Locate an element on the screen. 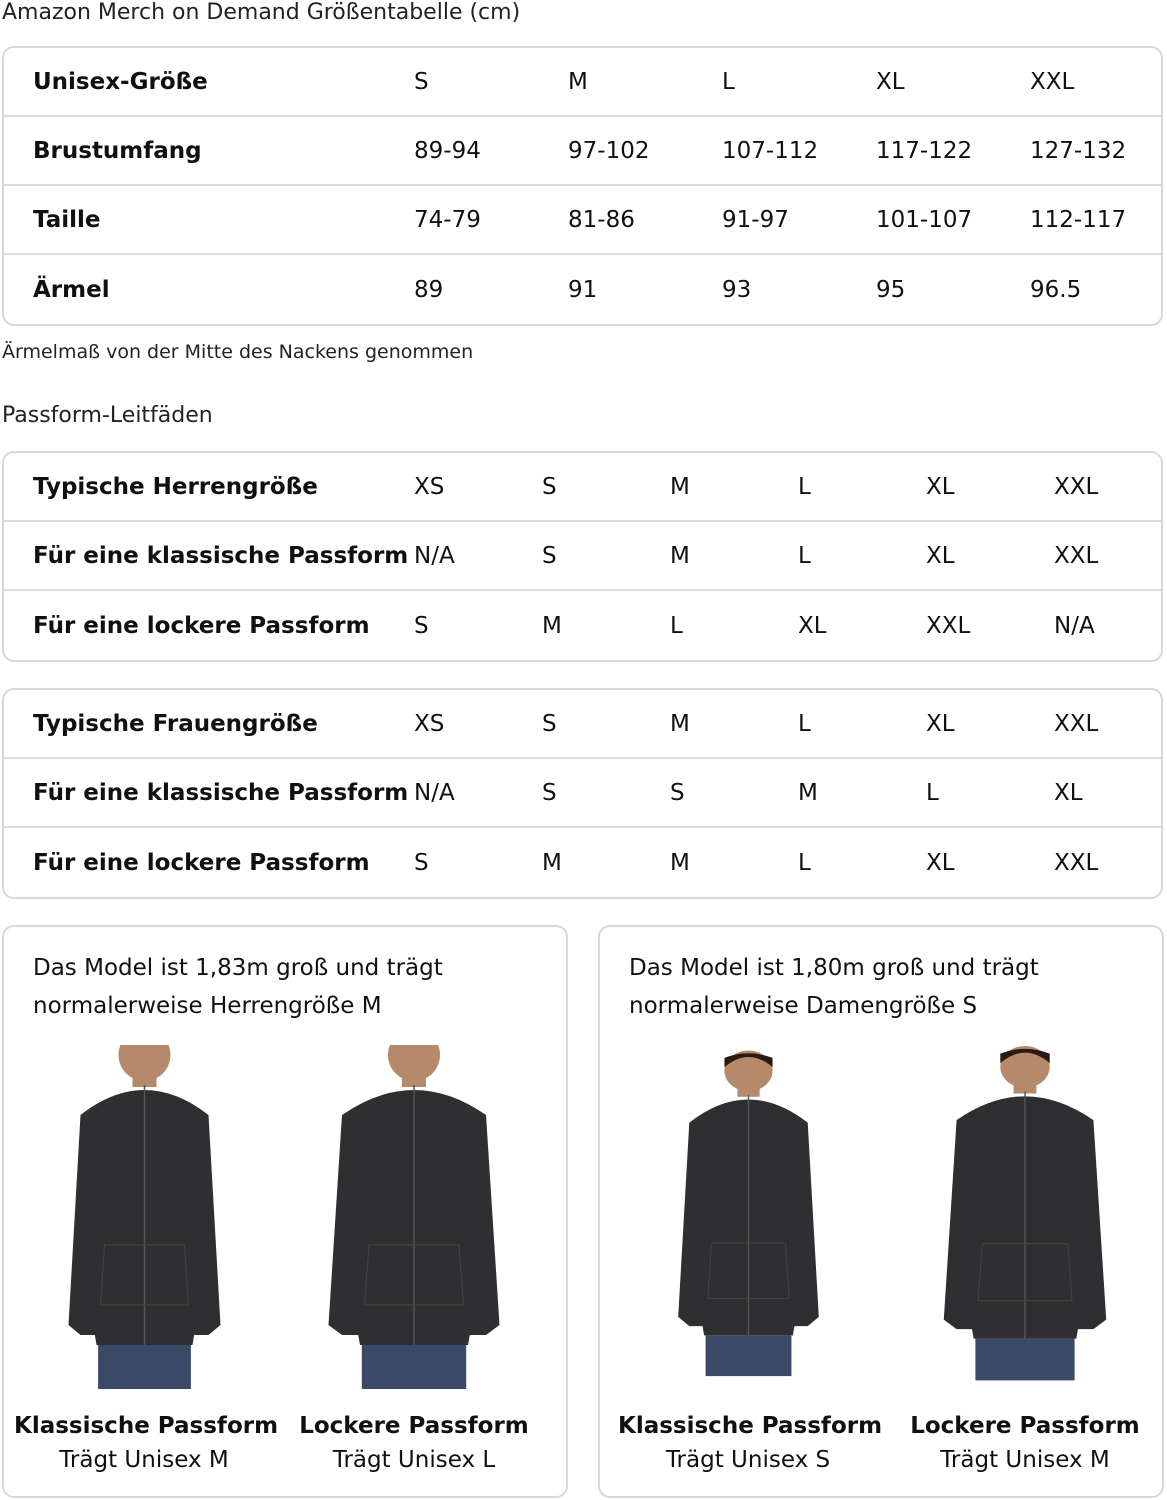 This screenshot has height=1500, width=1167. cell: 107-112 is located at coordinates (770, 150).